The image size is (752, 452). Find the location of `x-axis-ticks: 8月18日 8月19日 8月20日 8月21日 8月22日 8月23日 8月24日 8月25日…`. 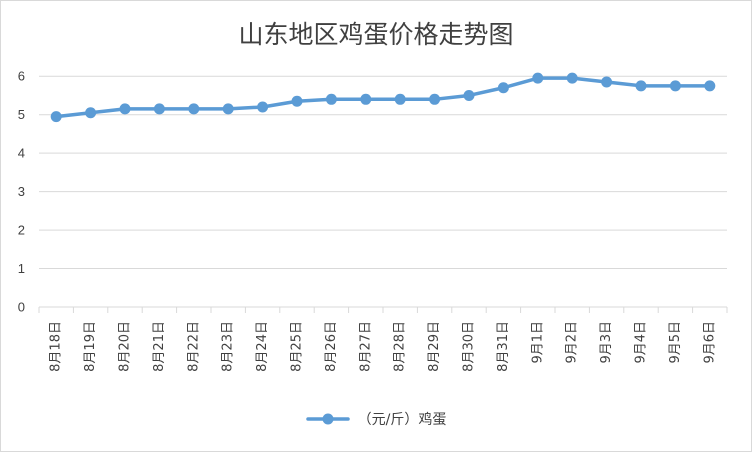

x-axis-ticks: 8月18日 8月19日 8月20日 8月21日 8月22日 8月23日 8月24日 8月25日… is located at coordinates (383, 346).